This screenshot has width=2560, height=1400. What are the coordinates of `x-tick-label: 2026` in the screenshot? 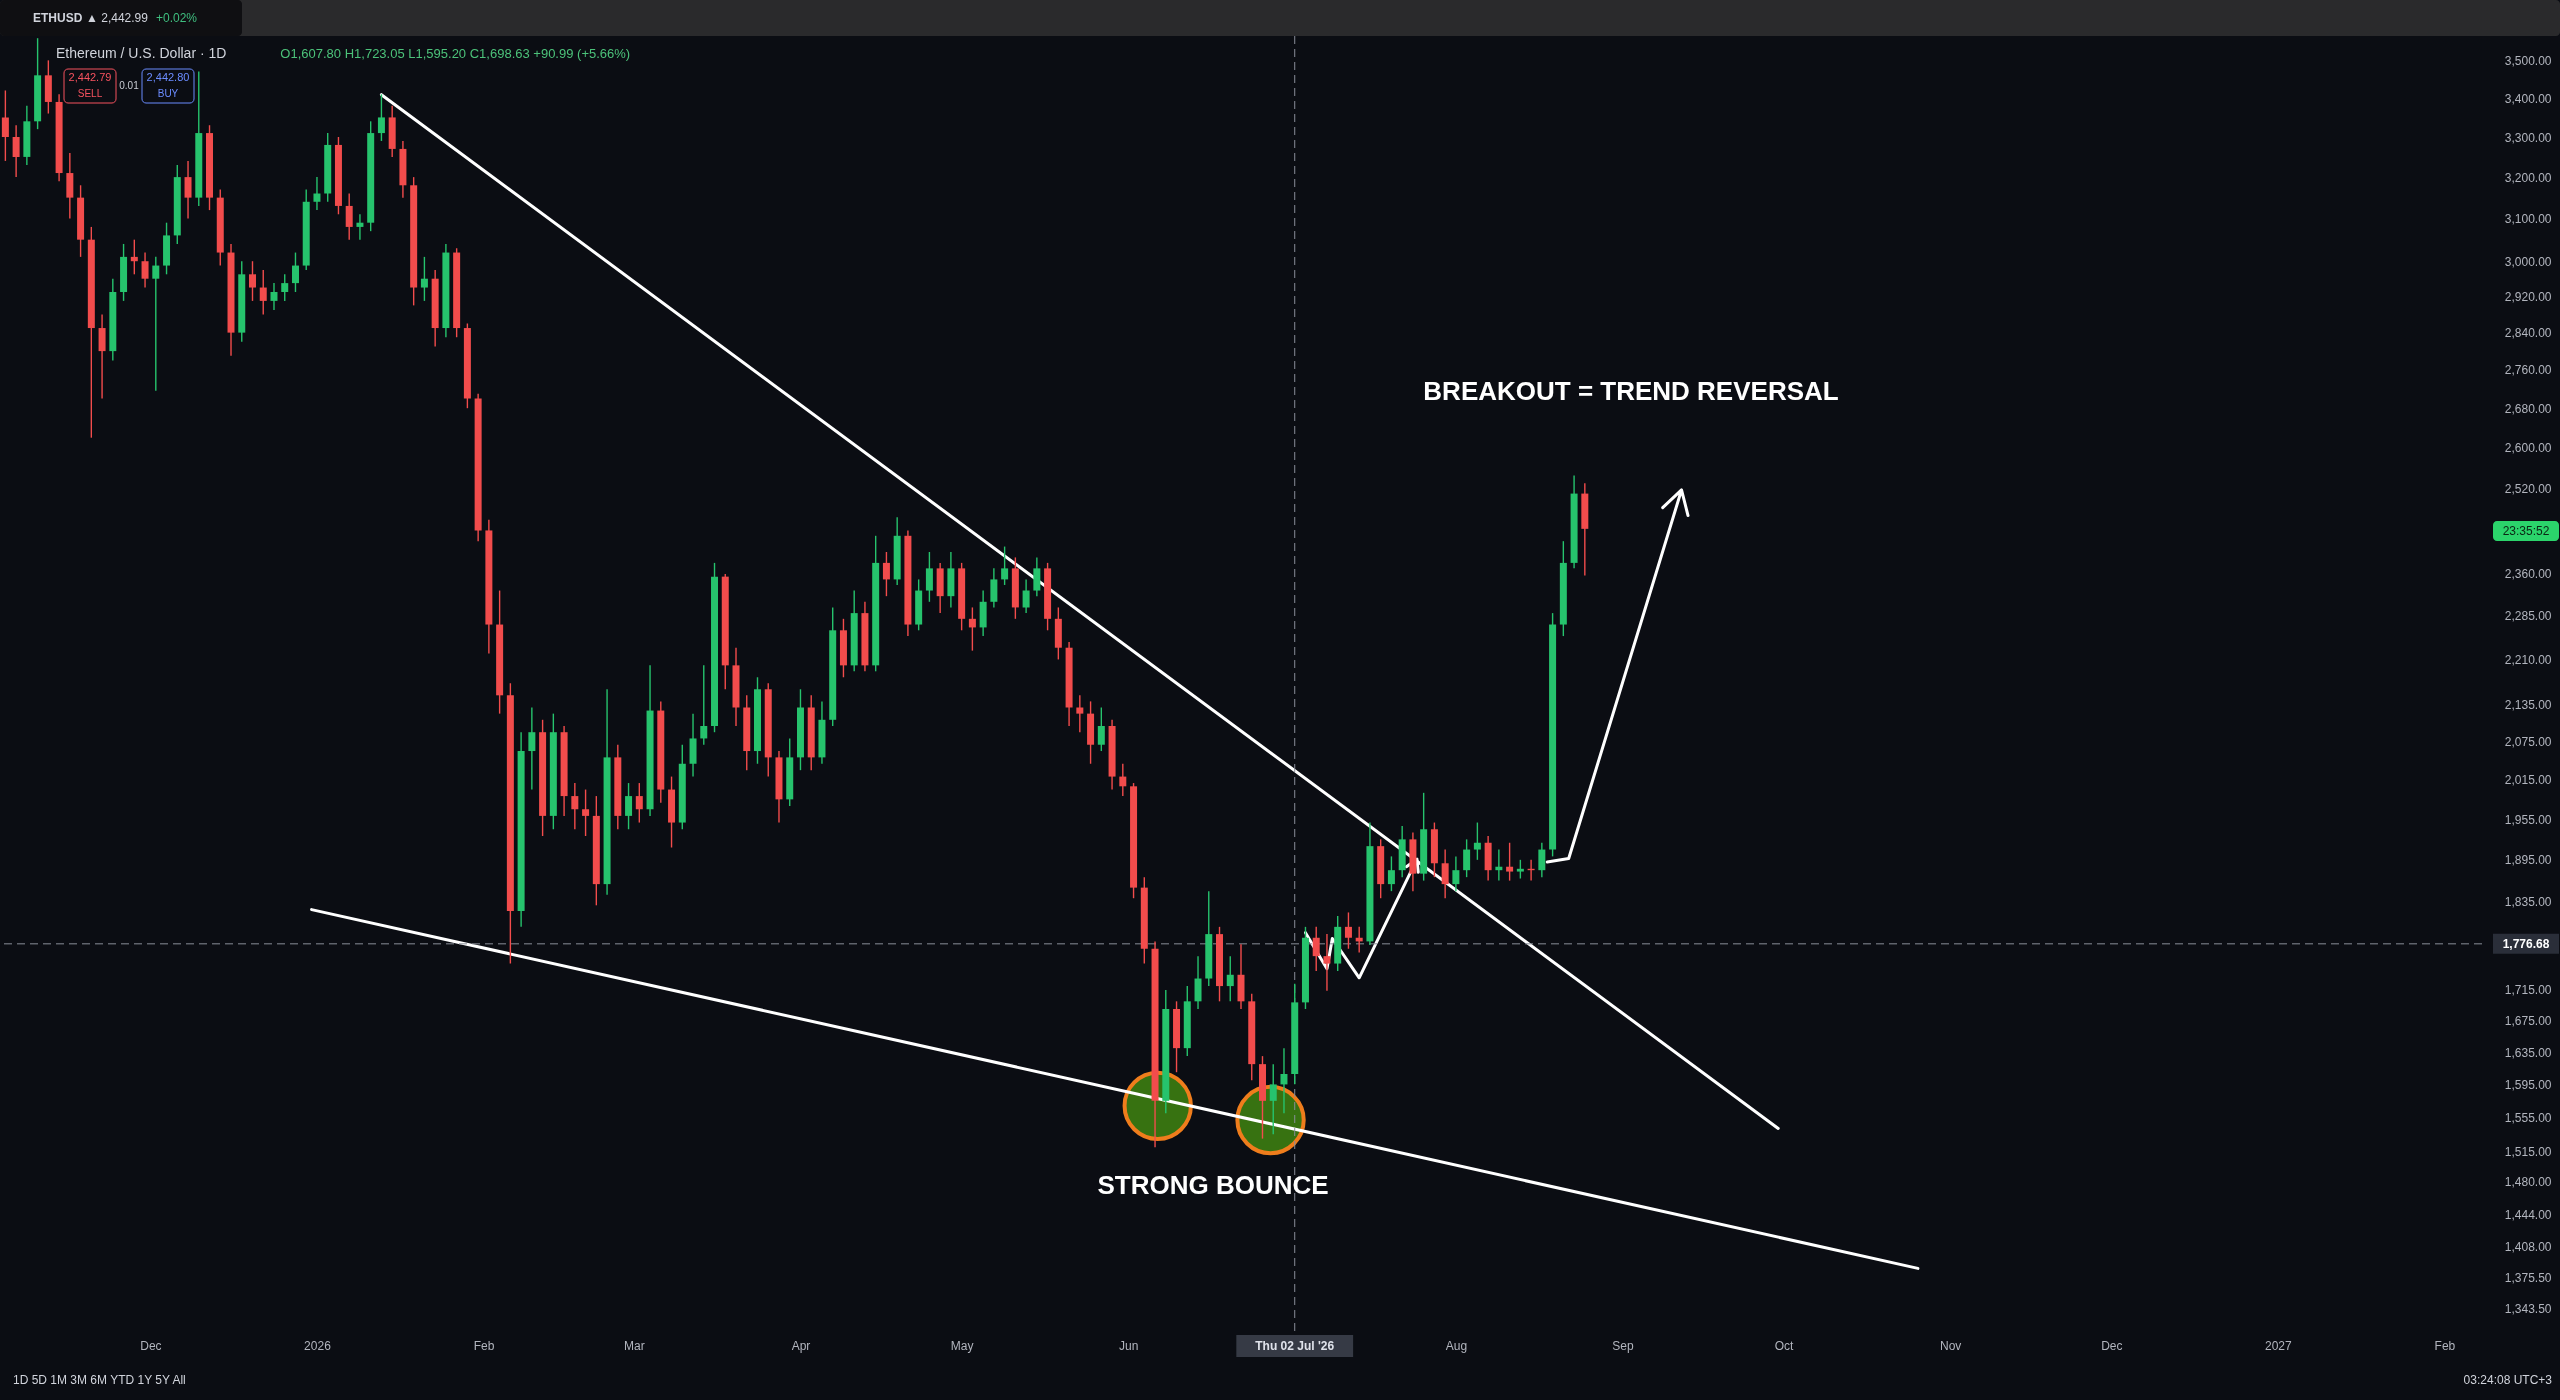 It's located at (318, 1345).